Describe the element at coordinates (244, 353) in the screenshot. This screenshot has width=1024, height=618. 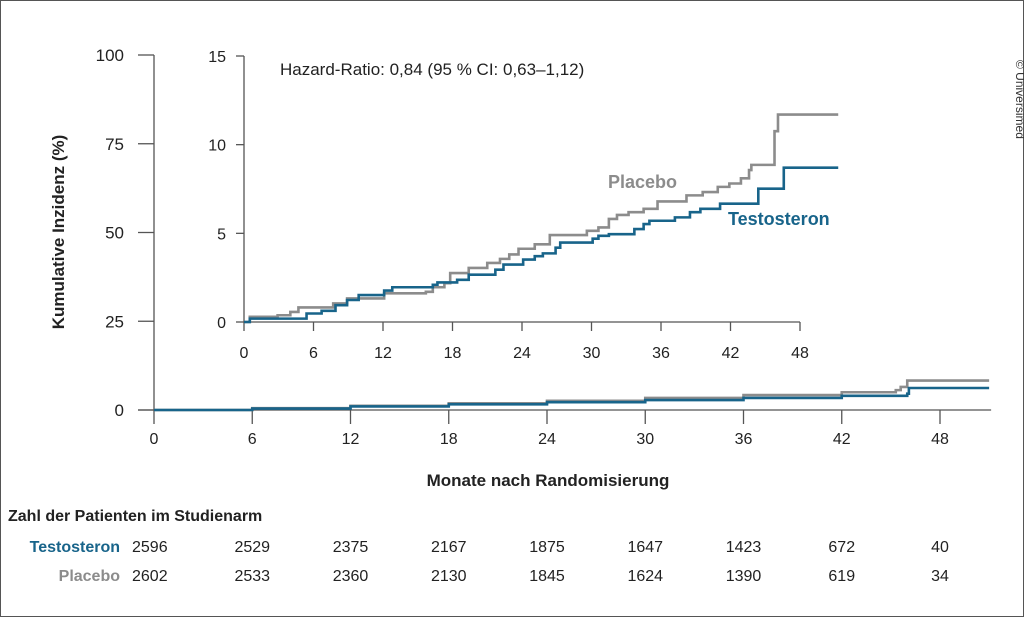
I see `inset-x-tick-label: 0` at that location.